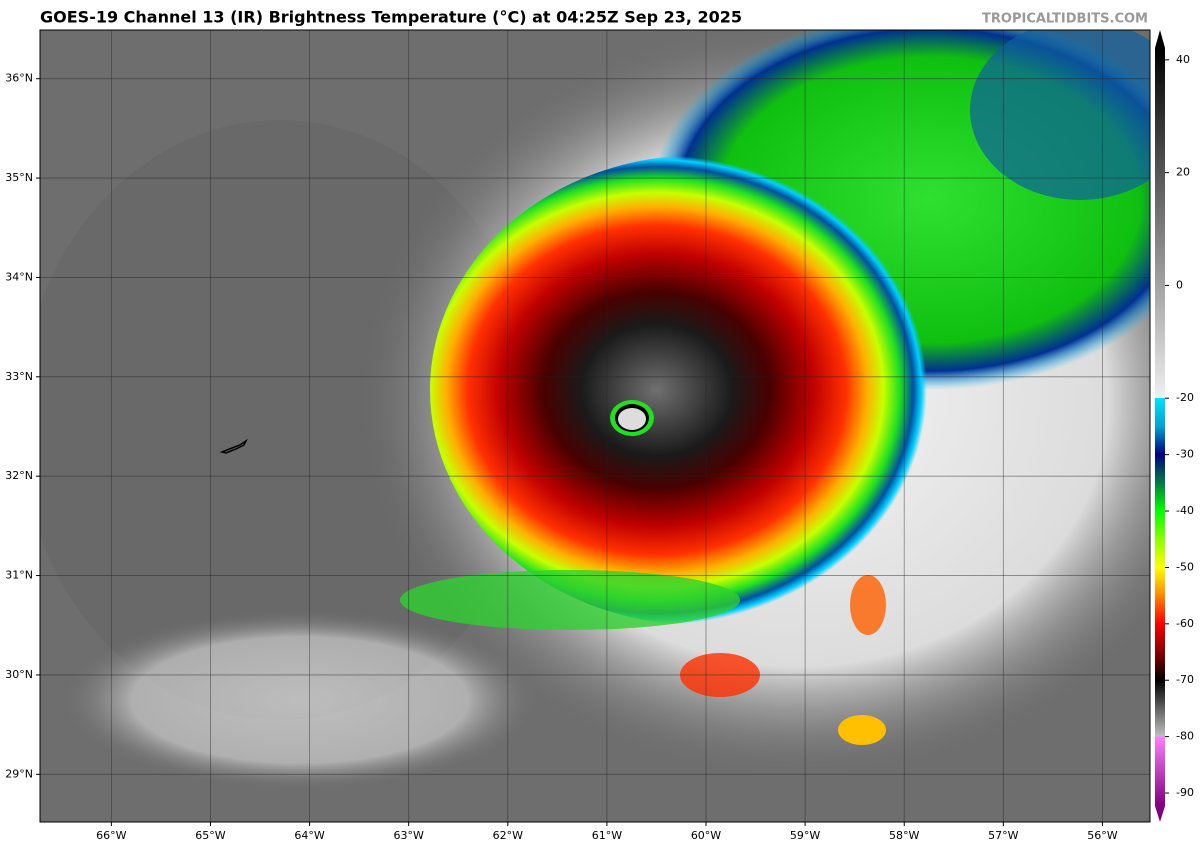  Describe the element at coordinates (1185, 566) in the screenshot. I see `colorbar-tick-label: -50` at that location.